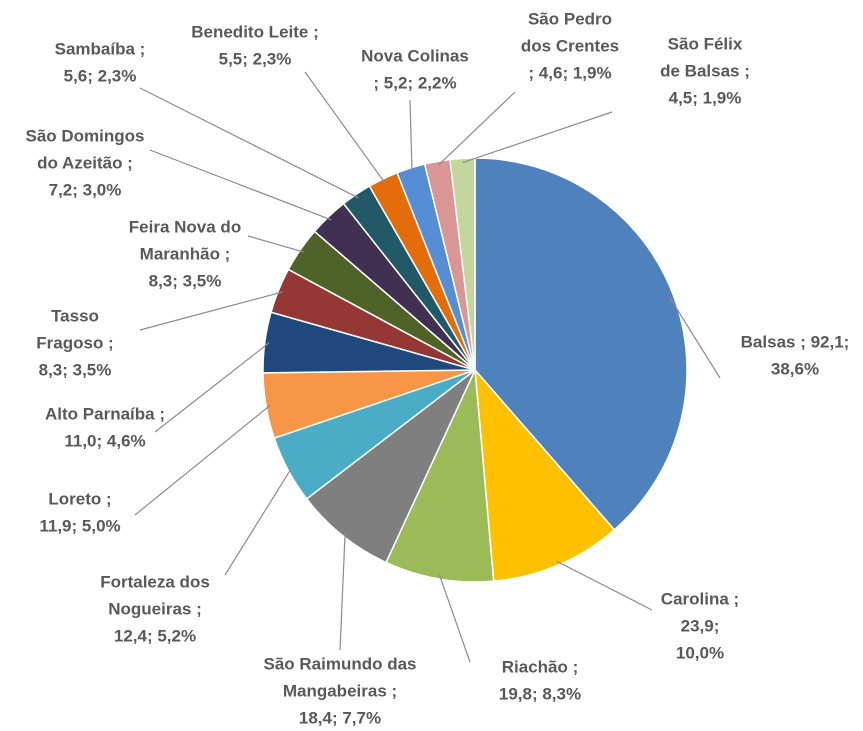 The height and width of the screenshot is (731, 863). Describe the element at coordinates (85, 189) in the screenshot. I see `data-label: 7,2; 3,0%` at that location.